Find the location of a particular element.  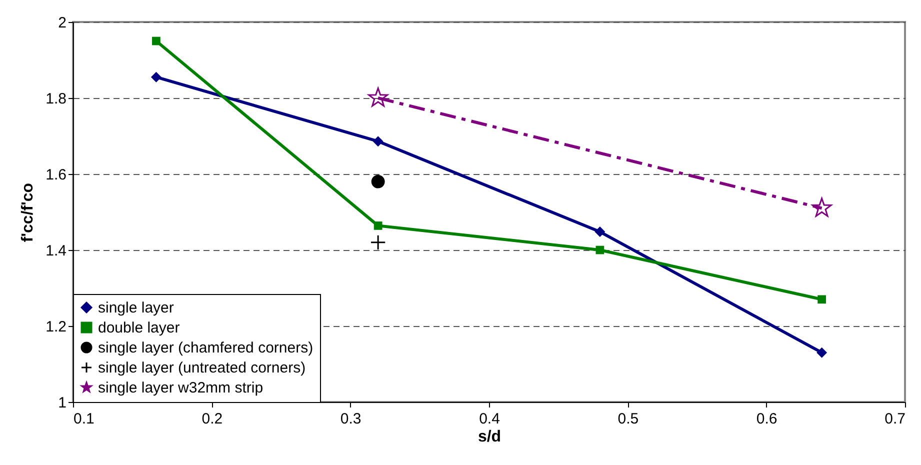

legend-label: single layer (chamfered corners) is located at coordinates (206, 348).